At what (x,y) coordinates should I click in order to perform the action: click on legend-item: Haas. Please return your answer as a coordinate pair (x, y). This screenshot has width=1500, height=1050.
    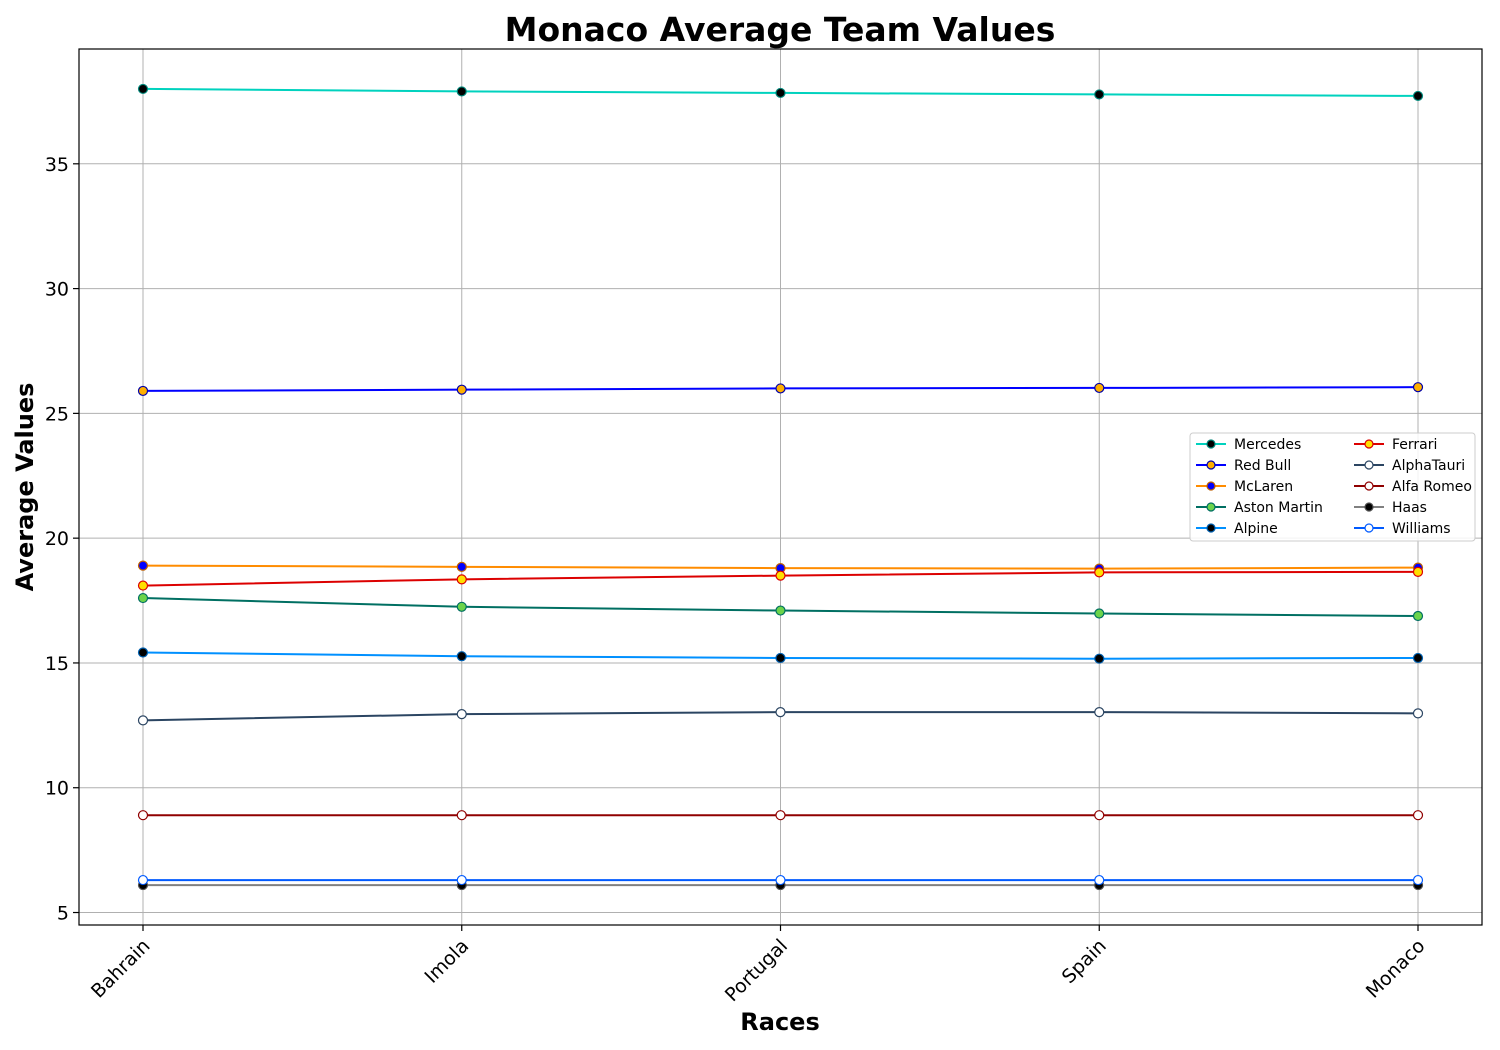
    Looking at the image, I should click on (1390, 508).